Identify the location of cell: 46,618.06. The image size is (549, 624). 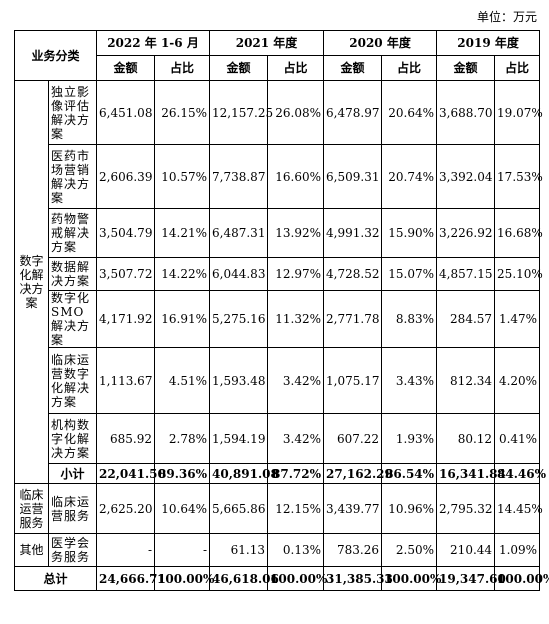
(244, 578).